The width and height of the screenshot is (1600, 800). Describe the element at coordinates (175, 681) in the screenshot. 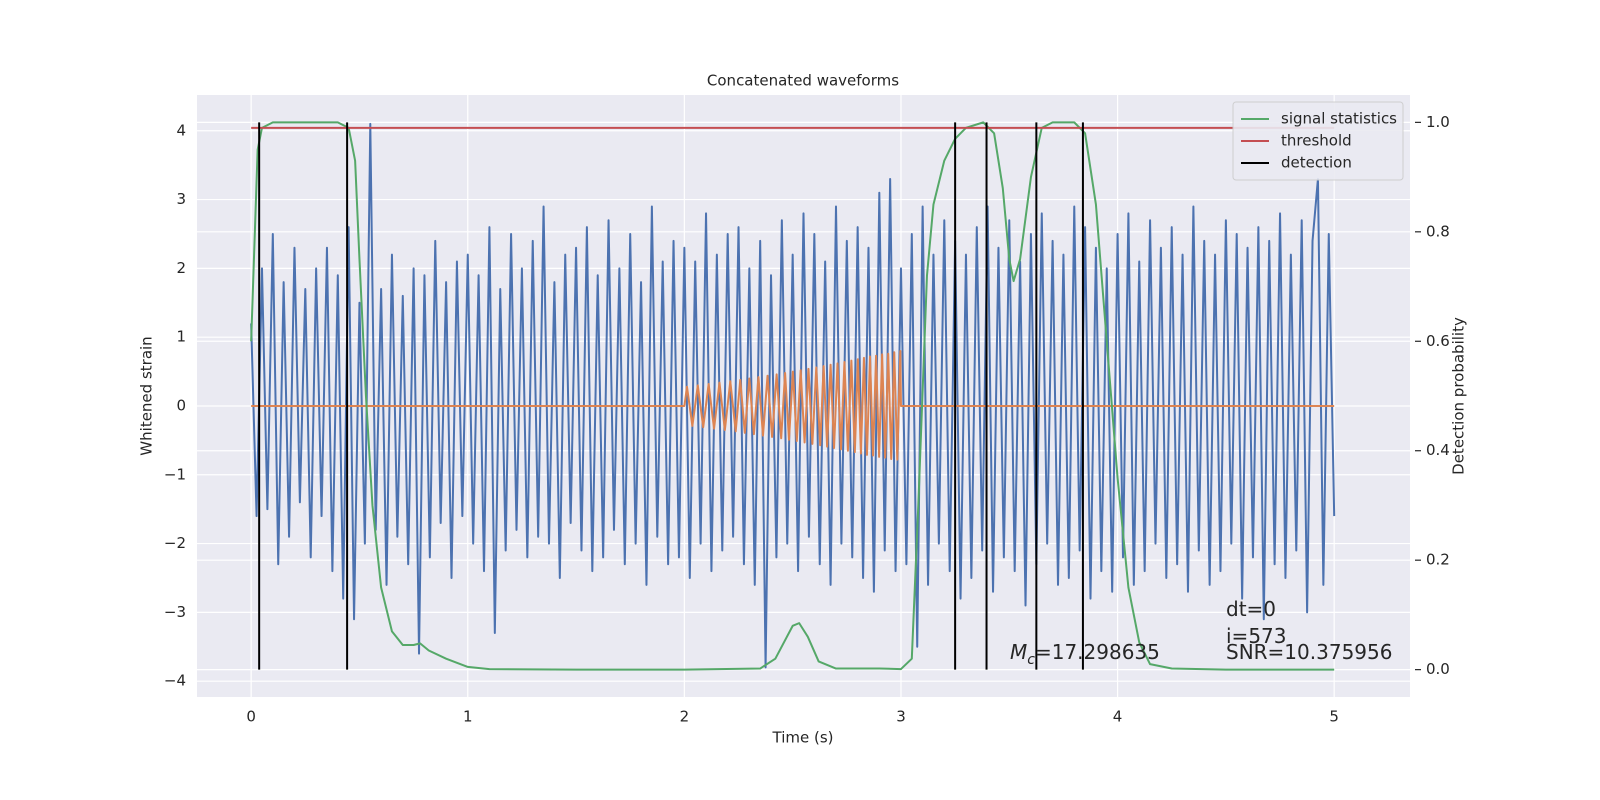

I see `y-tick-label: −4` at that location.